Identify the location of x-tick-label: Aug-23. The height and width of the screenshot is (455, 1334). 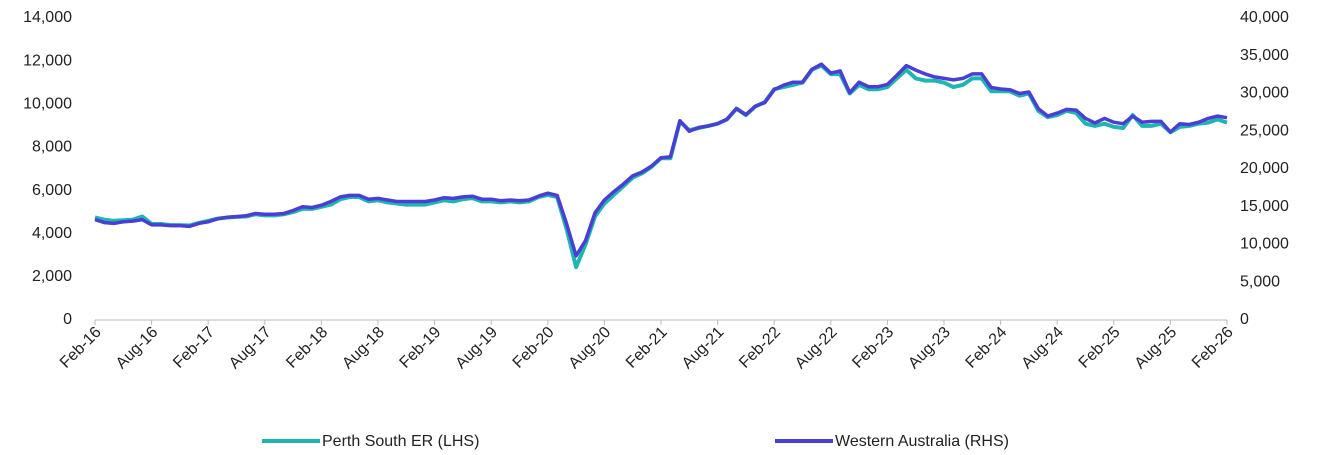
(929, 348).